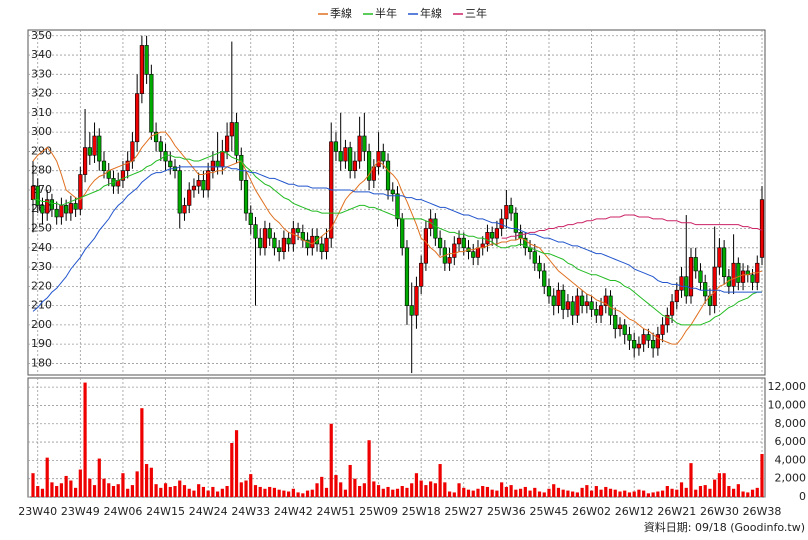 The width and height of the screenshot is (808, 540). Describe the element at coordinates (791, 441) in the screenshot. I see `y2-tick-label: 6,000` at that location.